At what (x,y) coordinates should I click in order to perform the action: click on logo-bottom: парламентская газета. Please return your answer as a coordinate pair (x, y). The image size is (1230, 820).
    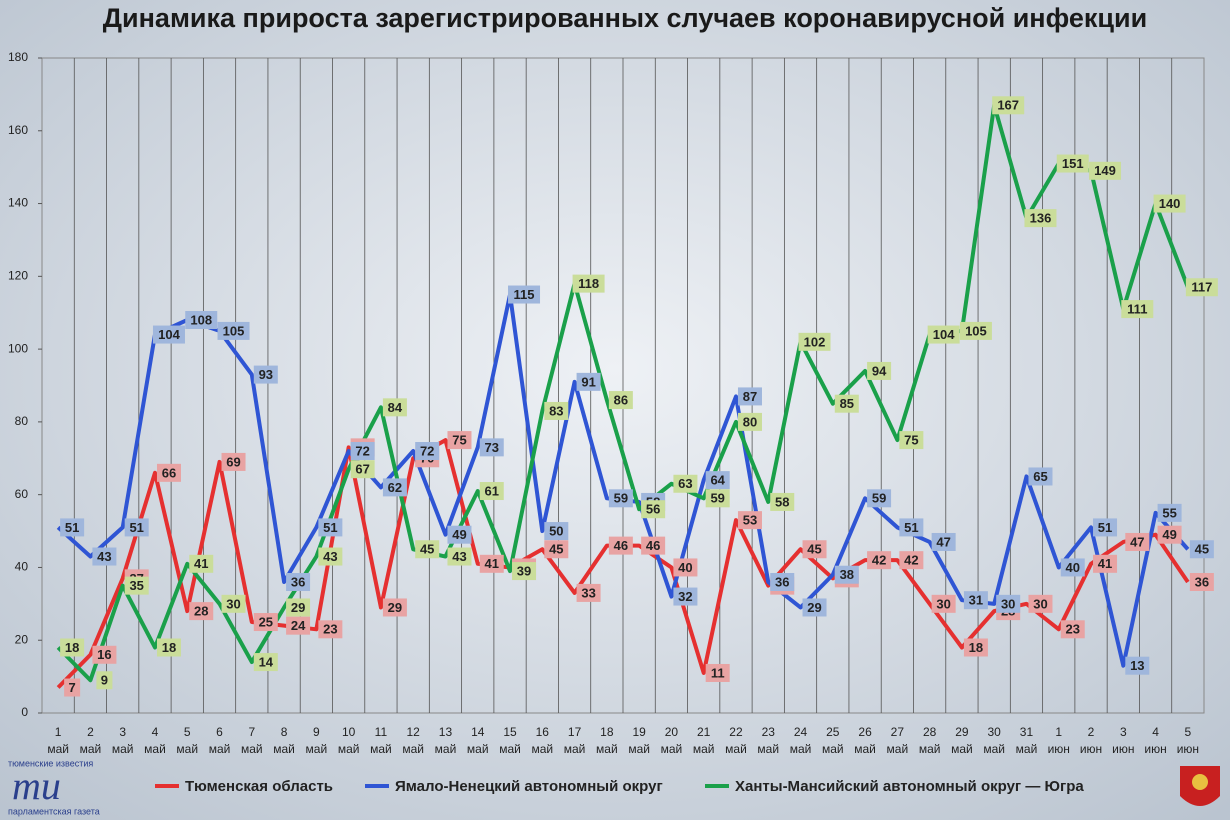
    Looking at the image, I should click on (54, 811).